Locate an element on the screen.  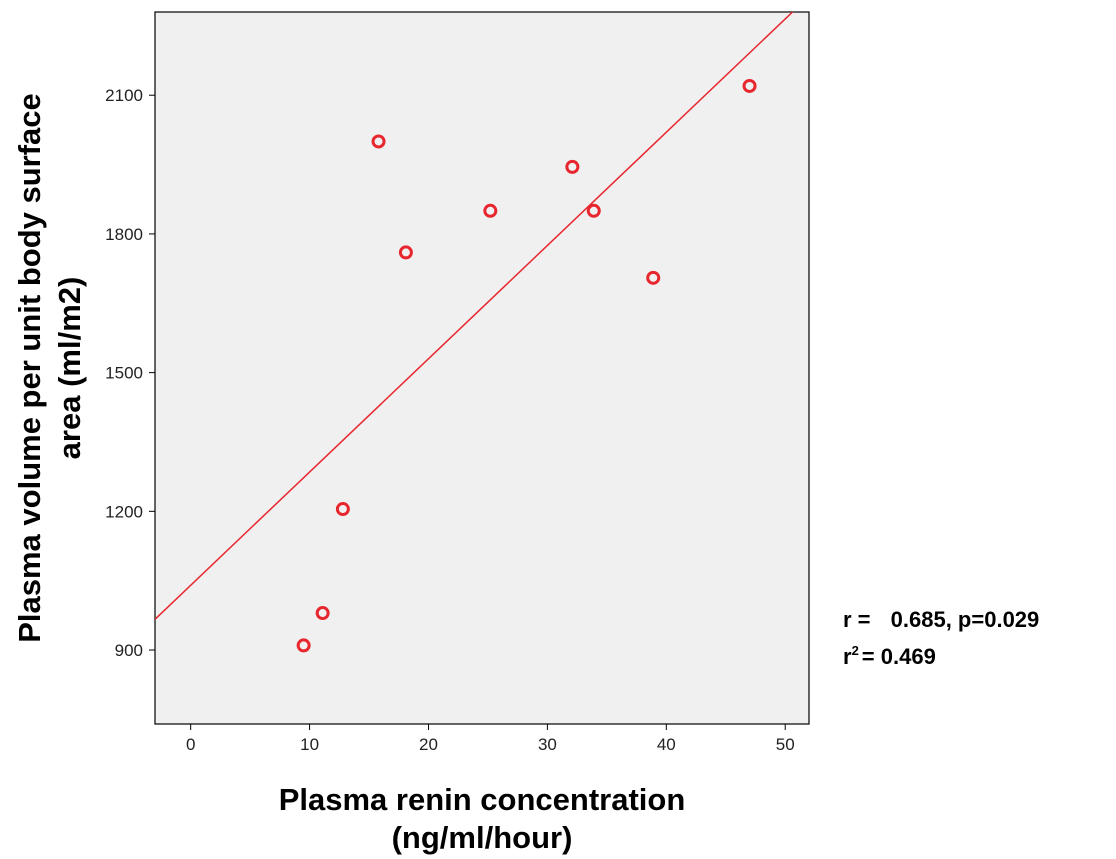
y-tick-label: 900 is located at coordinates (129, 650).